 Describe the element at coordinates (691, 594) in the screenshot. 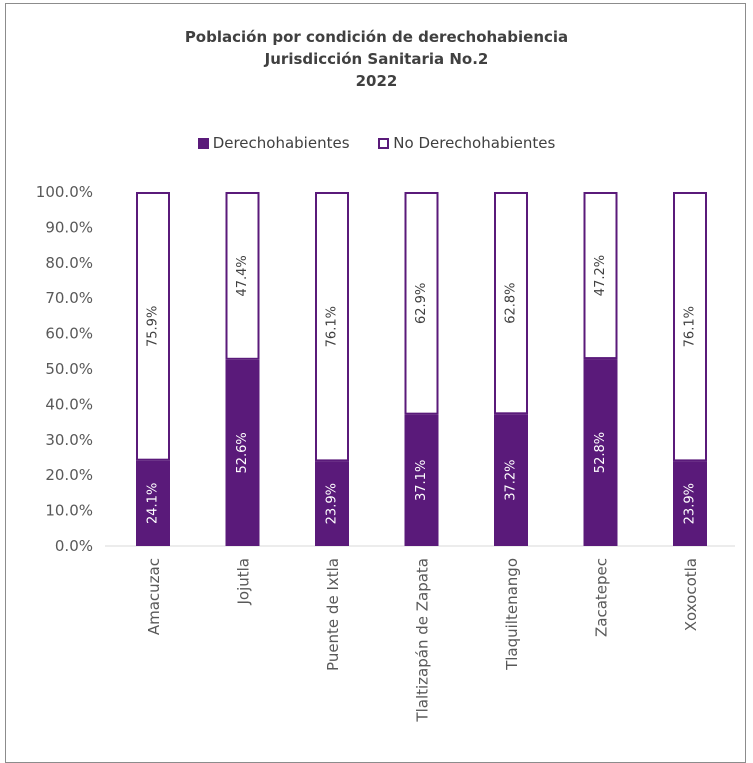

I see `x-category-label: Xoxocotla` at that location.